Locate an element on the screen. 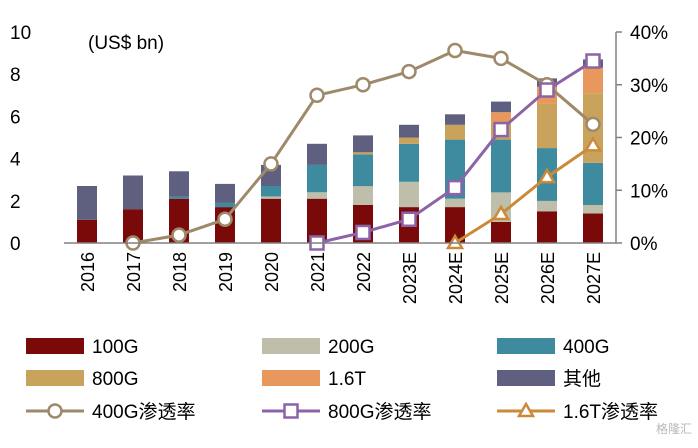 The image size is (698, 448). bar-100G-2020 is located at coordinates (271, 220).